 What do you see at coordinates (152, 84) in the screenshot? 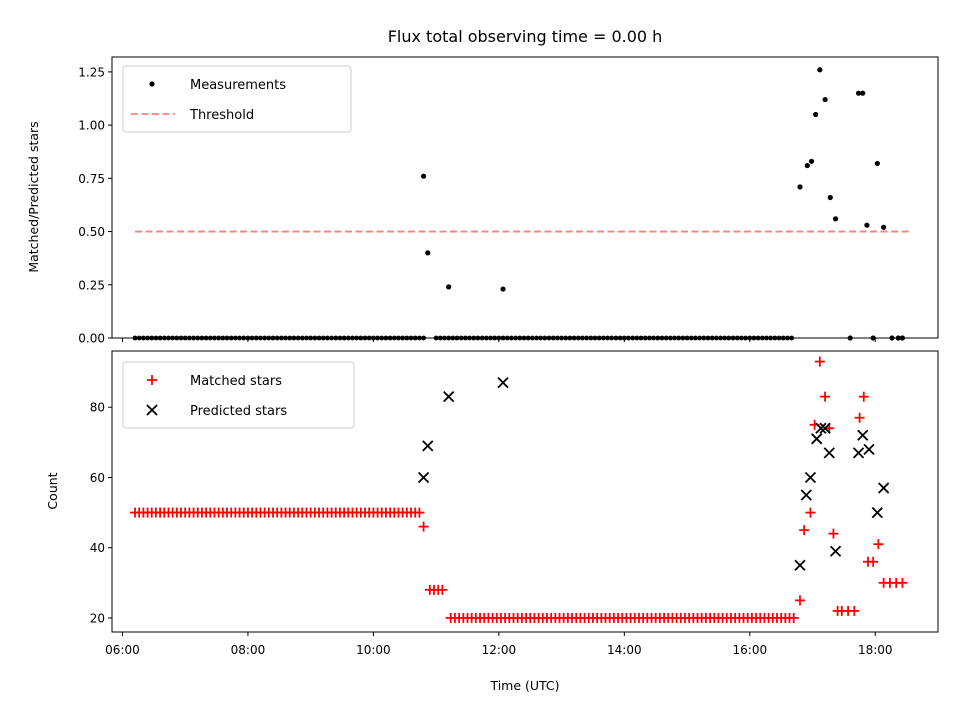
I see `legend-measurements-marker` at bounding box center [152, 84].